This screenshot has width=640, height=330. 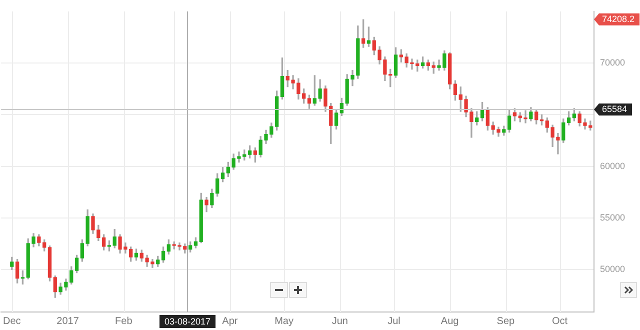 What do you see at coordinates (187, 321) in the screenshot?
I see `ref-line-label: 03-08-2017` at bounding box center [187, 321].